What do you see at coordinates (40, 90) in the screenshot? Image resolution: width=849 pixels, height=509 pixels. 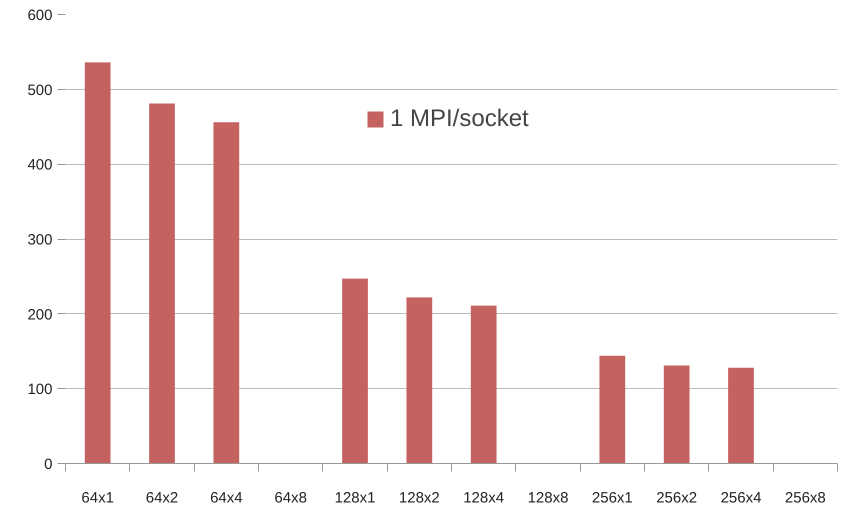 I see `y-tick-label: 500` at bounding box center [40, 90].